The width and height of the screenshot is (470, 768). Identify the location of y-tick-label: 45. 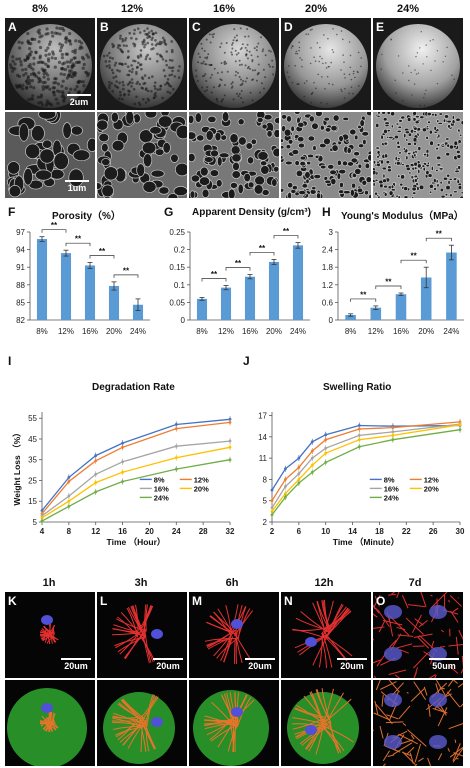
(32, 439).